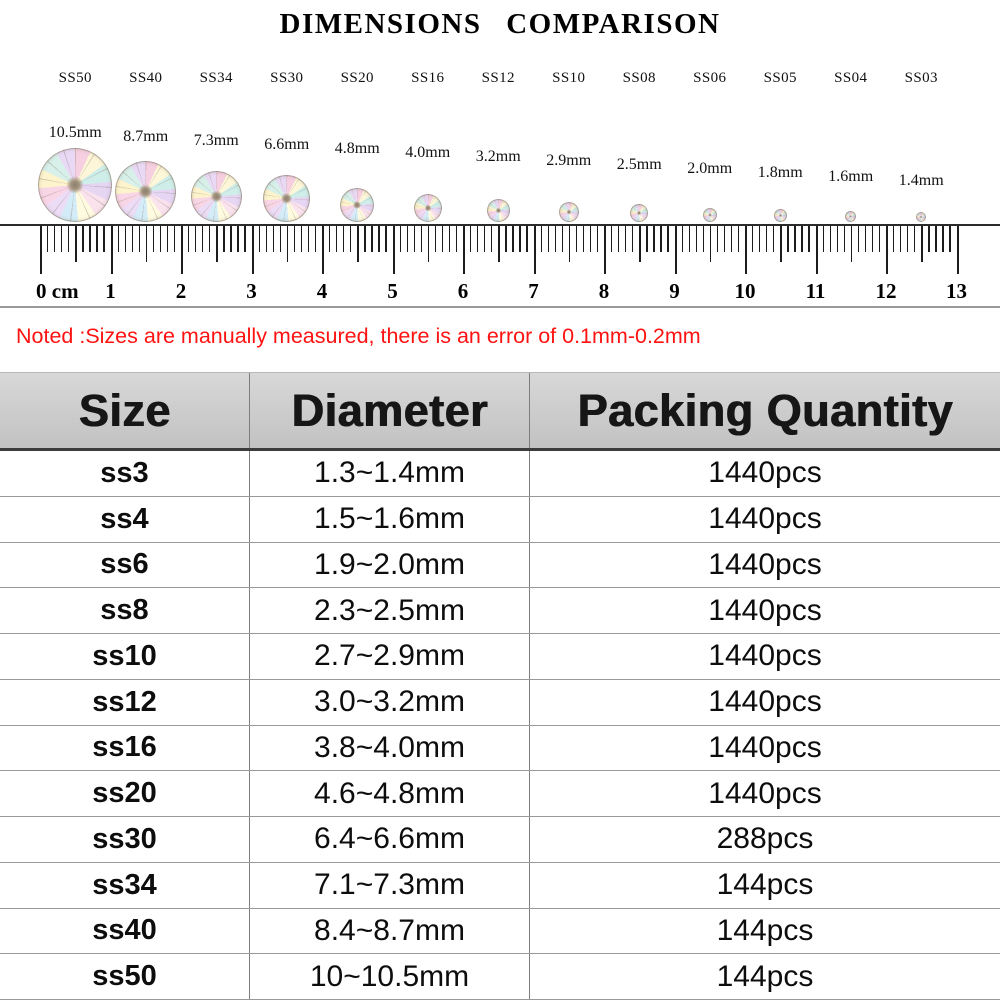 This screenshot has width=1000, height=1000. What do you see at coordinates (500, 931) in the screenshot?
I see `table-row: ss40 8.4~8.7mm 144pcs` at bounding box center [500, 931].